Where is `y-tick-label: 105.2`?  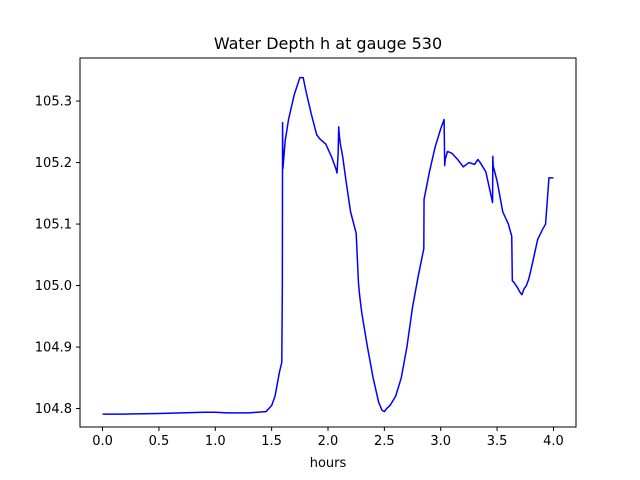
y-tick-label: 105.2 is located at coordinates (53, 163).